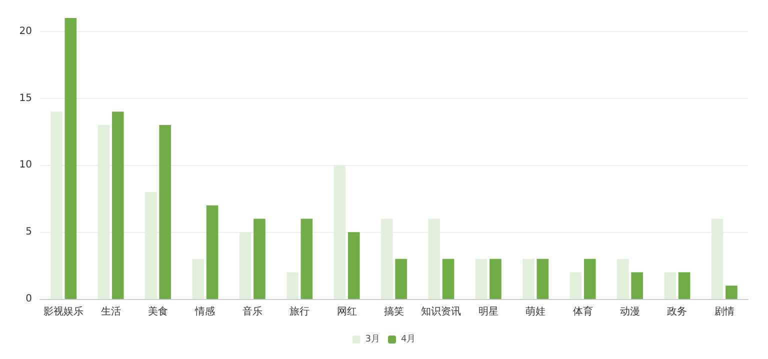 The width and height of the screenshot is (768, 359). What do you see at coordinates (25, 165) in the screenshot?
I see `y-tick-label: 10` at bounding box center [25, 165].